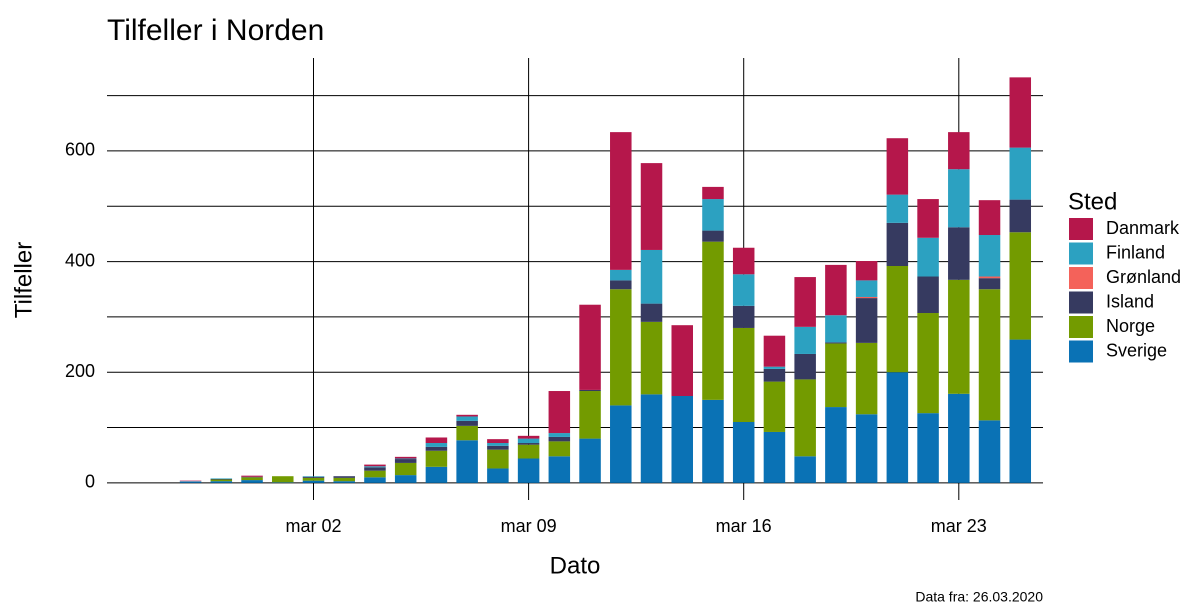  Describe the element at coordinates (1130, 326) in the screenshot. I see `legend-label: Norge` at that location.